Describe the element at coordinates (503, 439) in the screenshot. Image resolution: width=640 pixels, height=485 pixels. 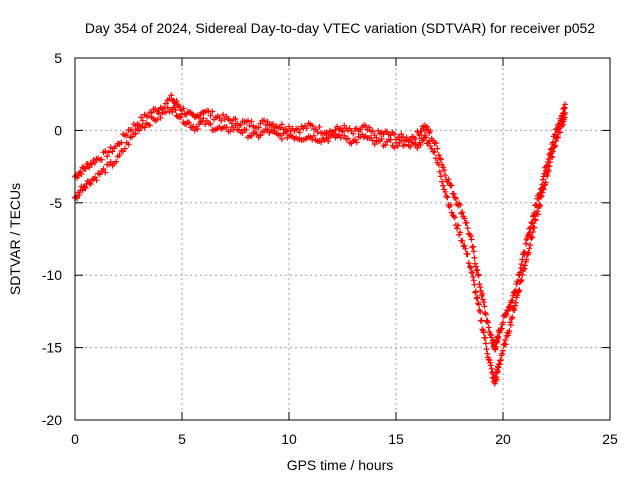
I see `x-tick-label: 20` at that location.